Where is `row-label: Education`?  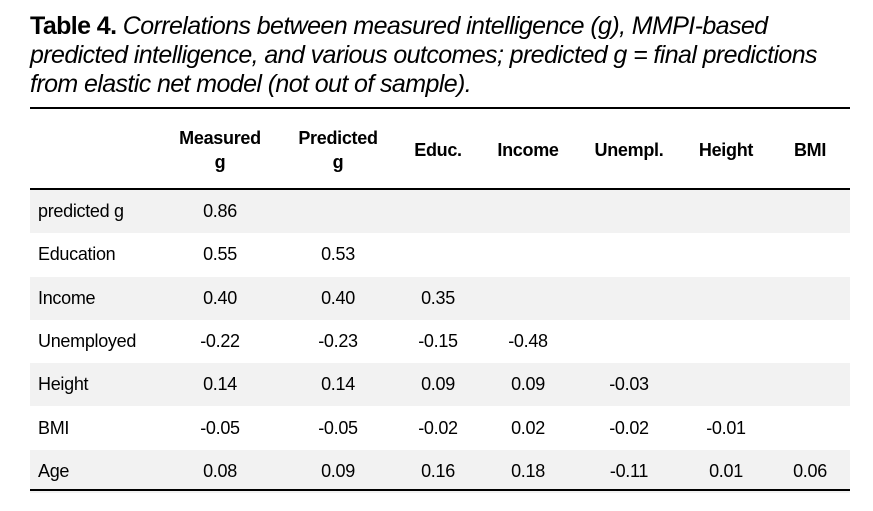 row-label: Education is located at coordinates (77, 254).